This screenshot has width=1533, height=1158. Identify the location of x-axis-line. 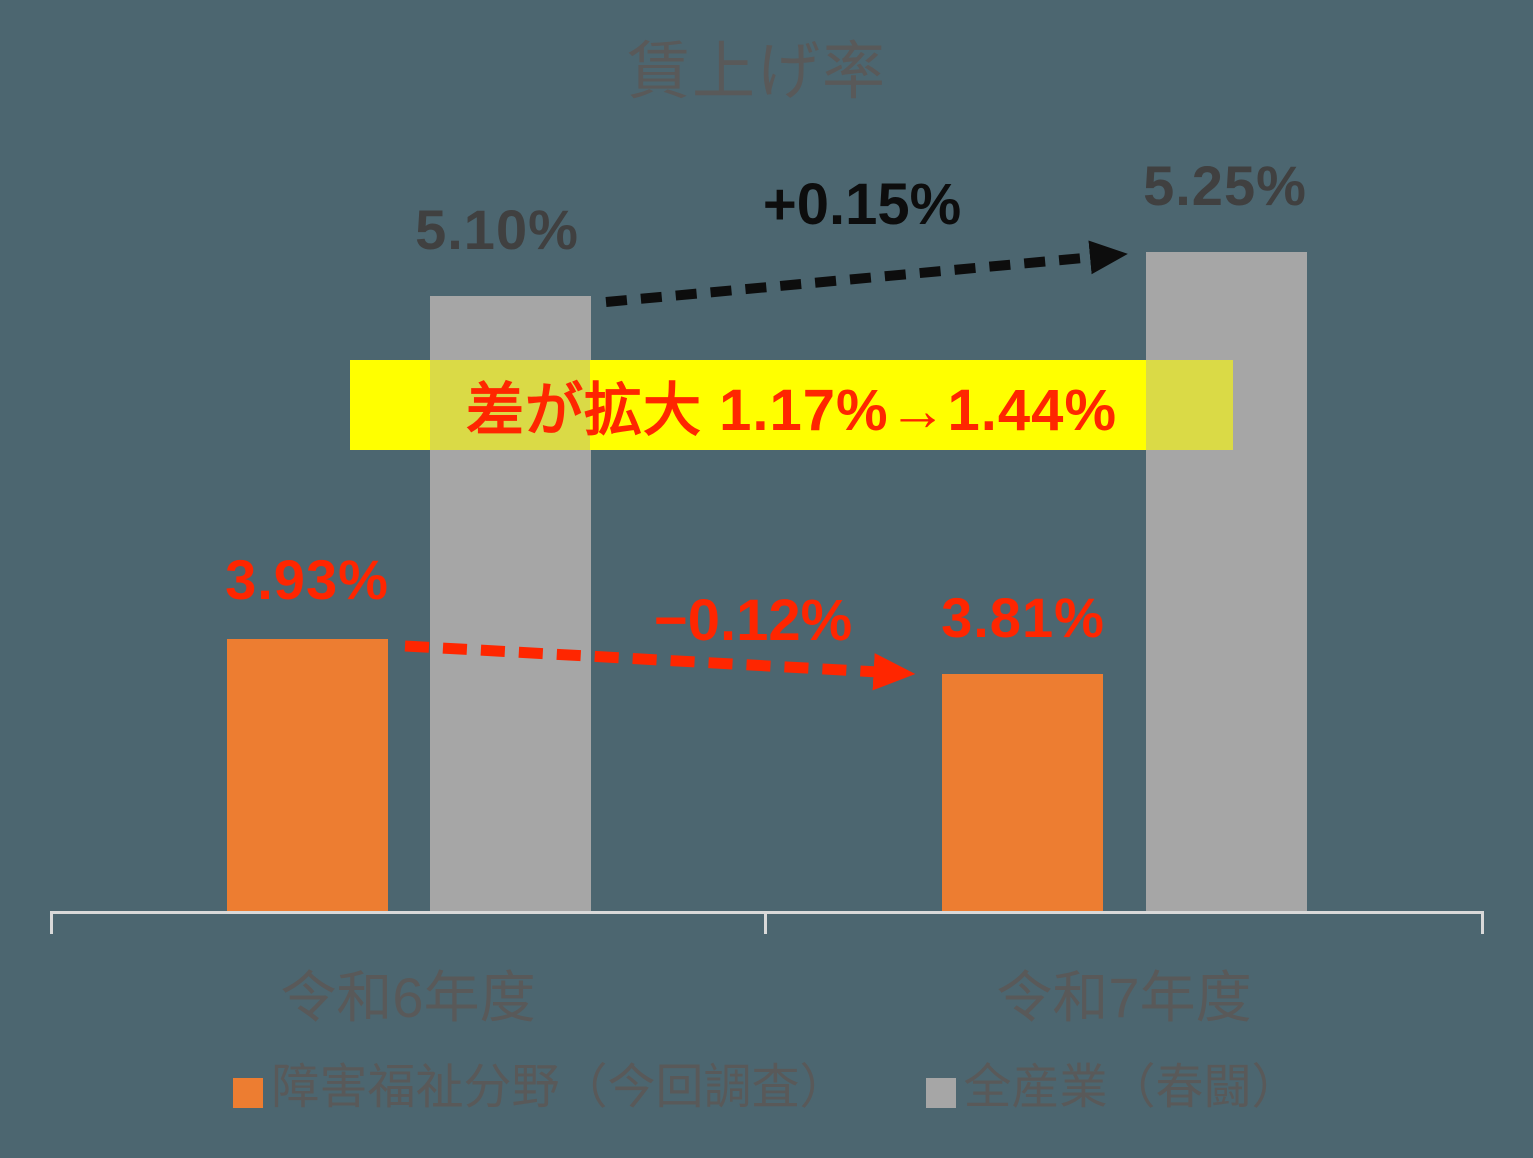
(767, 912).